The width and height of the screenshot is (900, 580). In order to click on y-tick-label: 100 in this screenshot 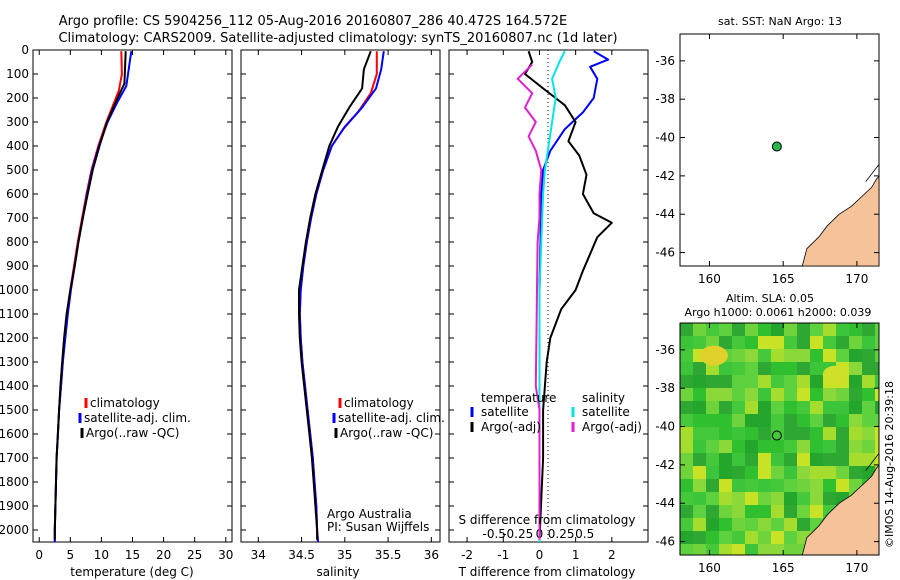, I will do `click(17, 74)`.